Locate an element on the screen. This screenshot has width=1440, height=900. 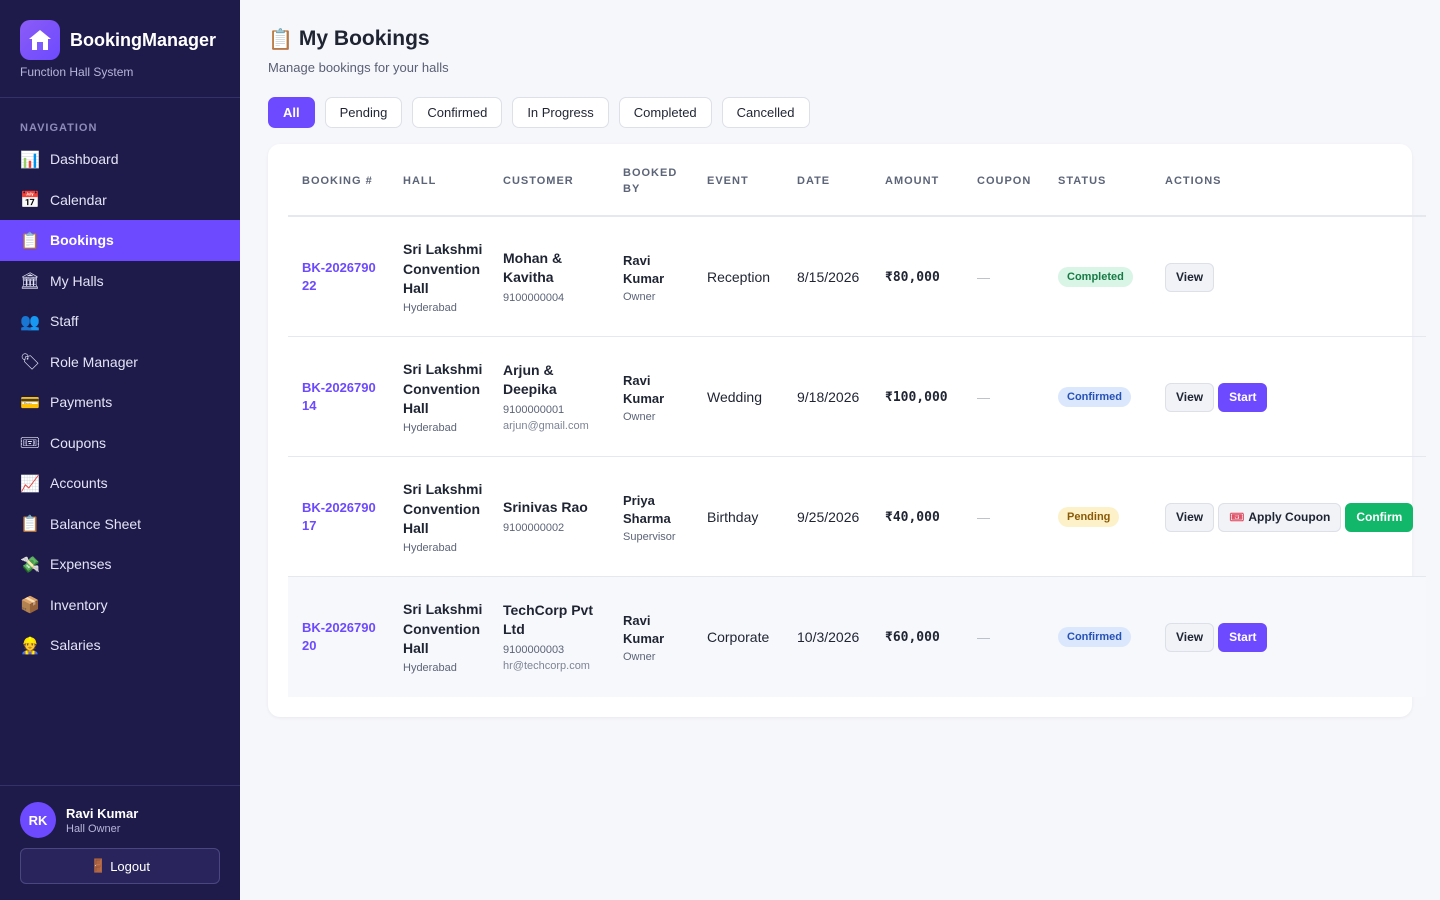
table-cell: View 🎟 Apply Coupon Confirm is located at coordinates (1291, 517).